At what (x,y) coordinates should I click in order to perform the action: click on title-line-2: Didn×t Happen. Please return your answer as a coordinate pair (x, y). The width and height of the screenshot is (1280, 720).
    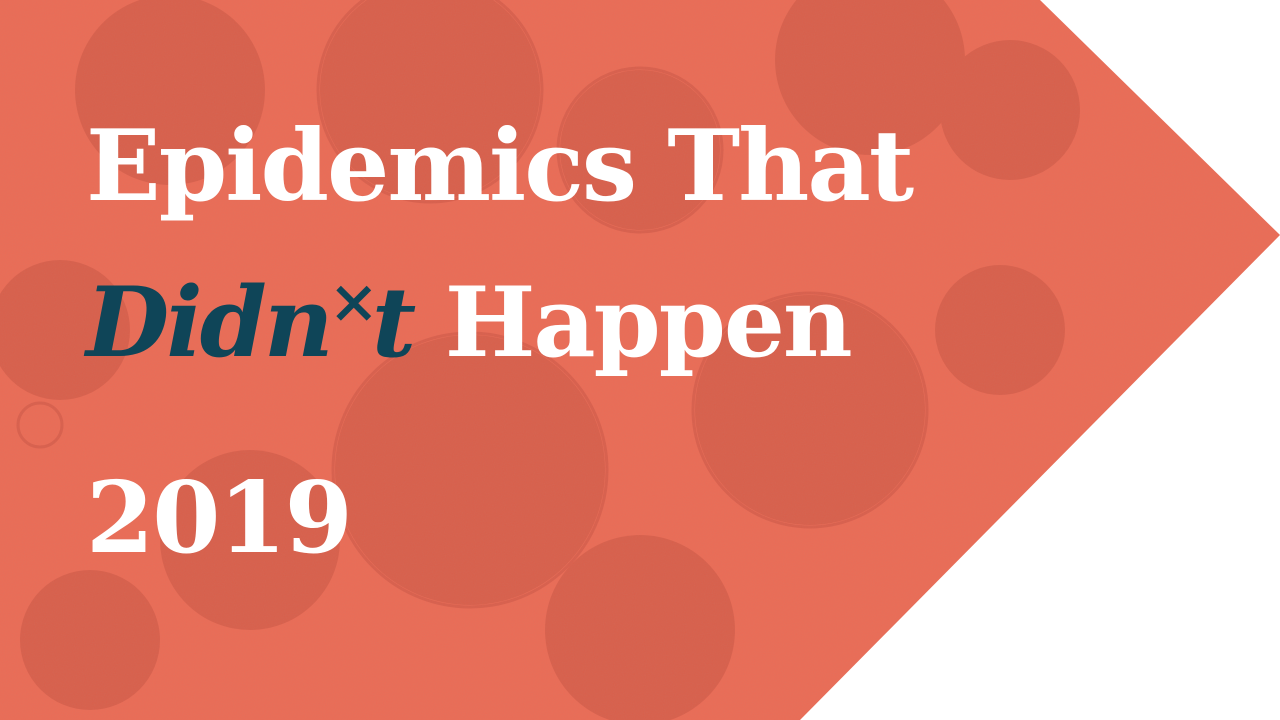
    Looking at the image, I should click on (499, 332).